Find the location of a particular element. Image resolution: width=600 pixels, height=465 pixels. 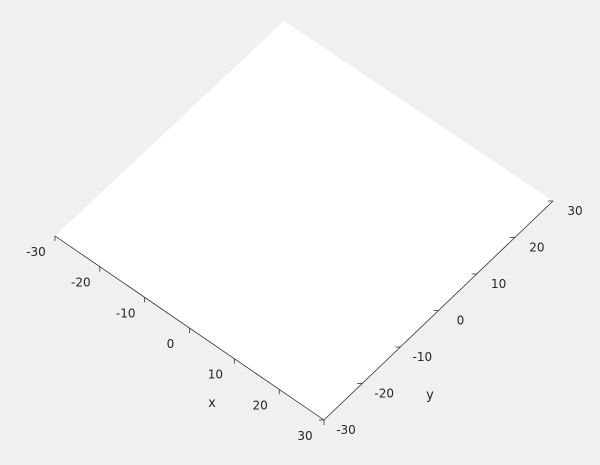

x-tick-label: 0 is located at coordinates (171, 344).